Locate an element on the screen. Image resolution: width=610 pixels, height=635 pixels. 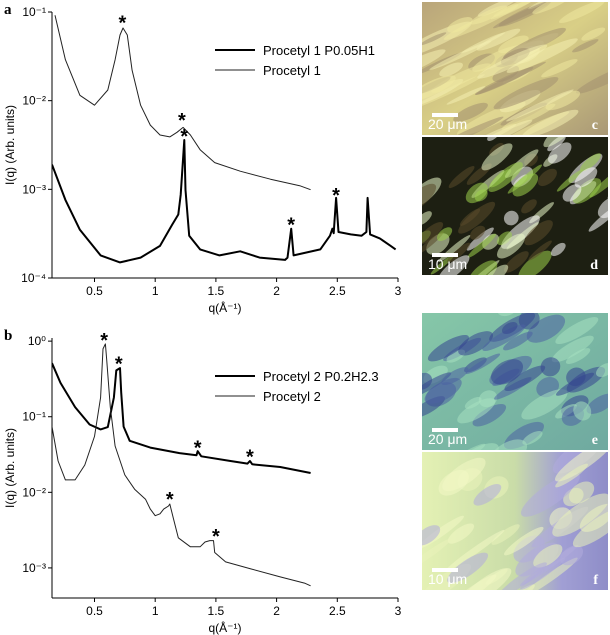
x-tick-label: 2 is located at coordinates (276, 611).